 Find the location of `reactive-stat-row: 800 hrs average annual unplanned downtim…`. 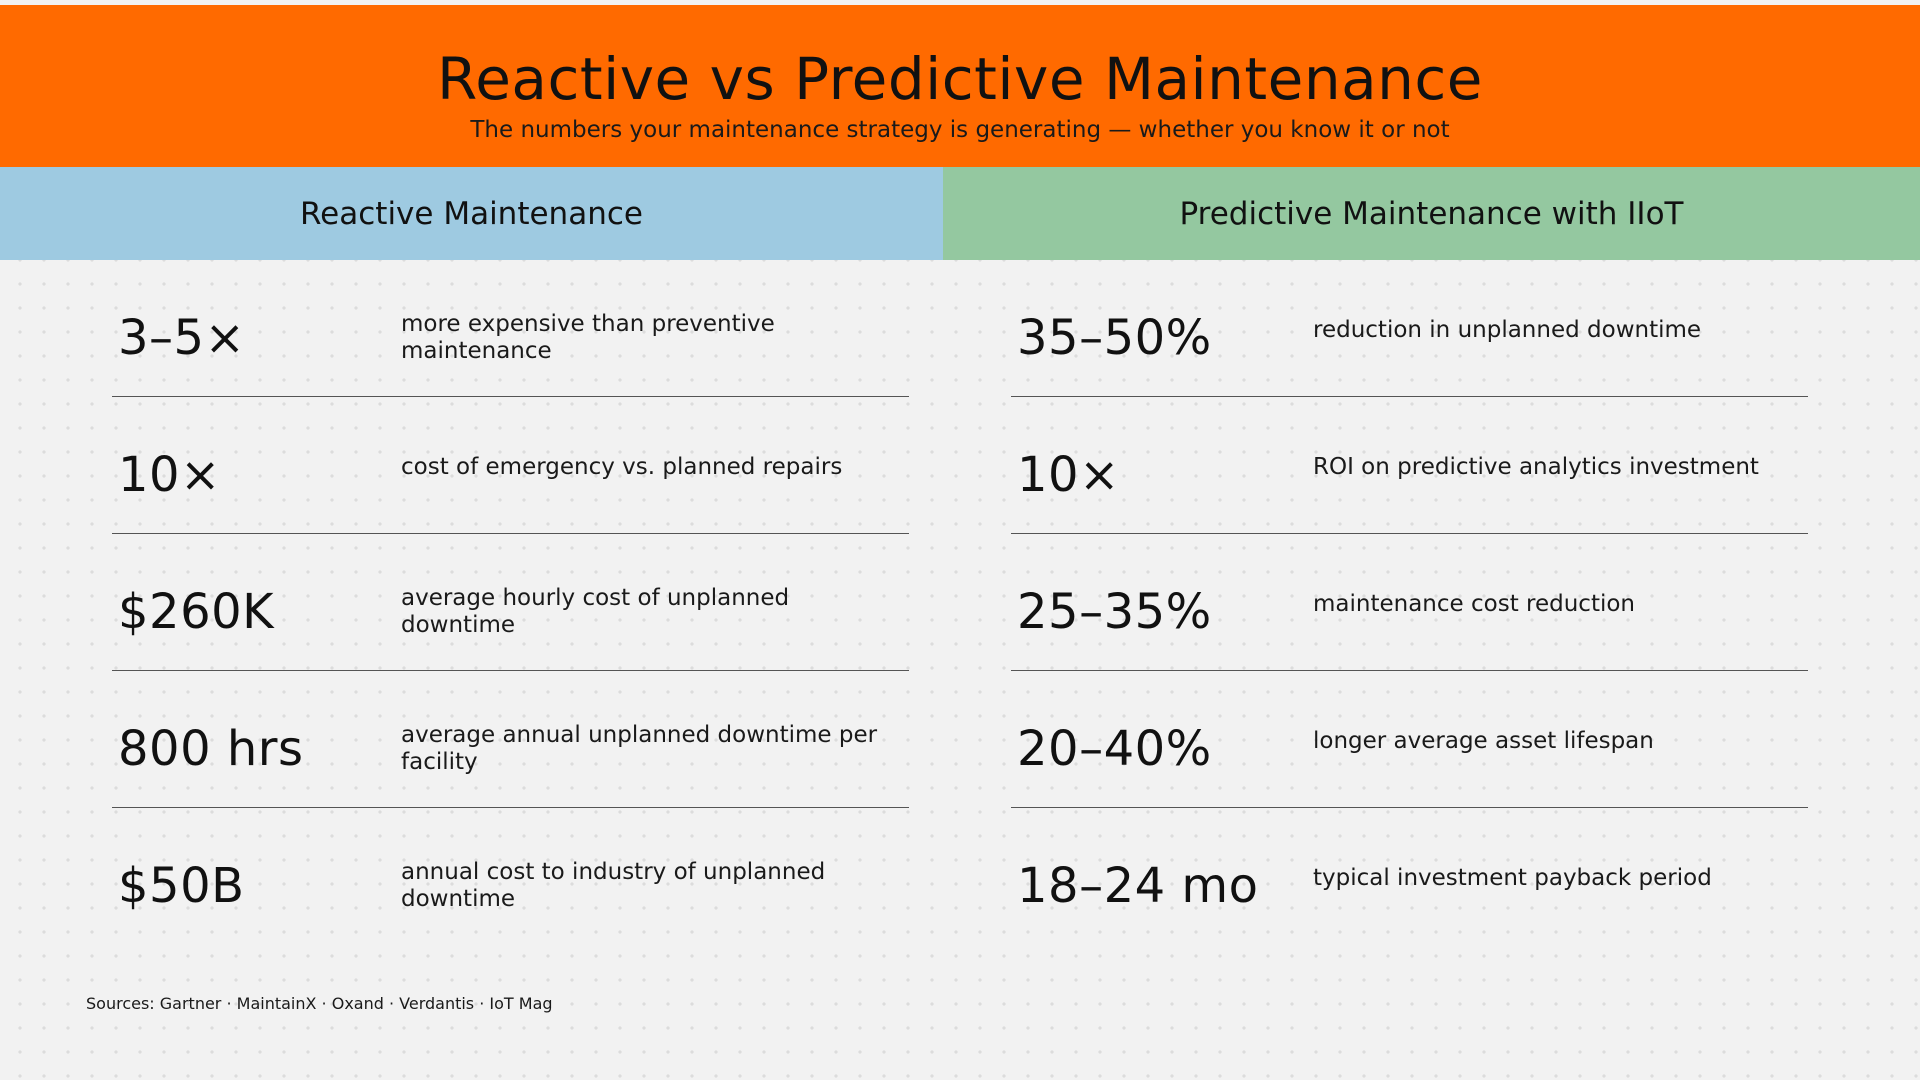

reactive-stat-row: 800 hrs average annual unplanned downtim… is located at coordinates (510, 739).